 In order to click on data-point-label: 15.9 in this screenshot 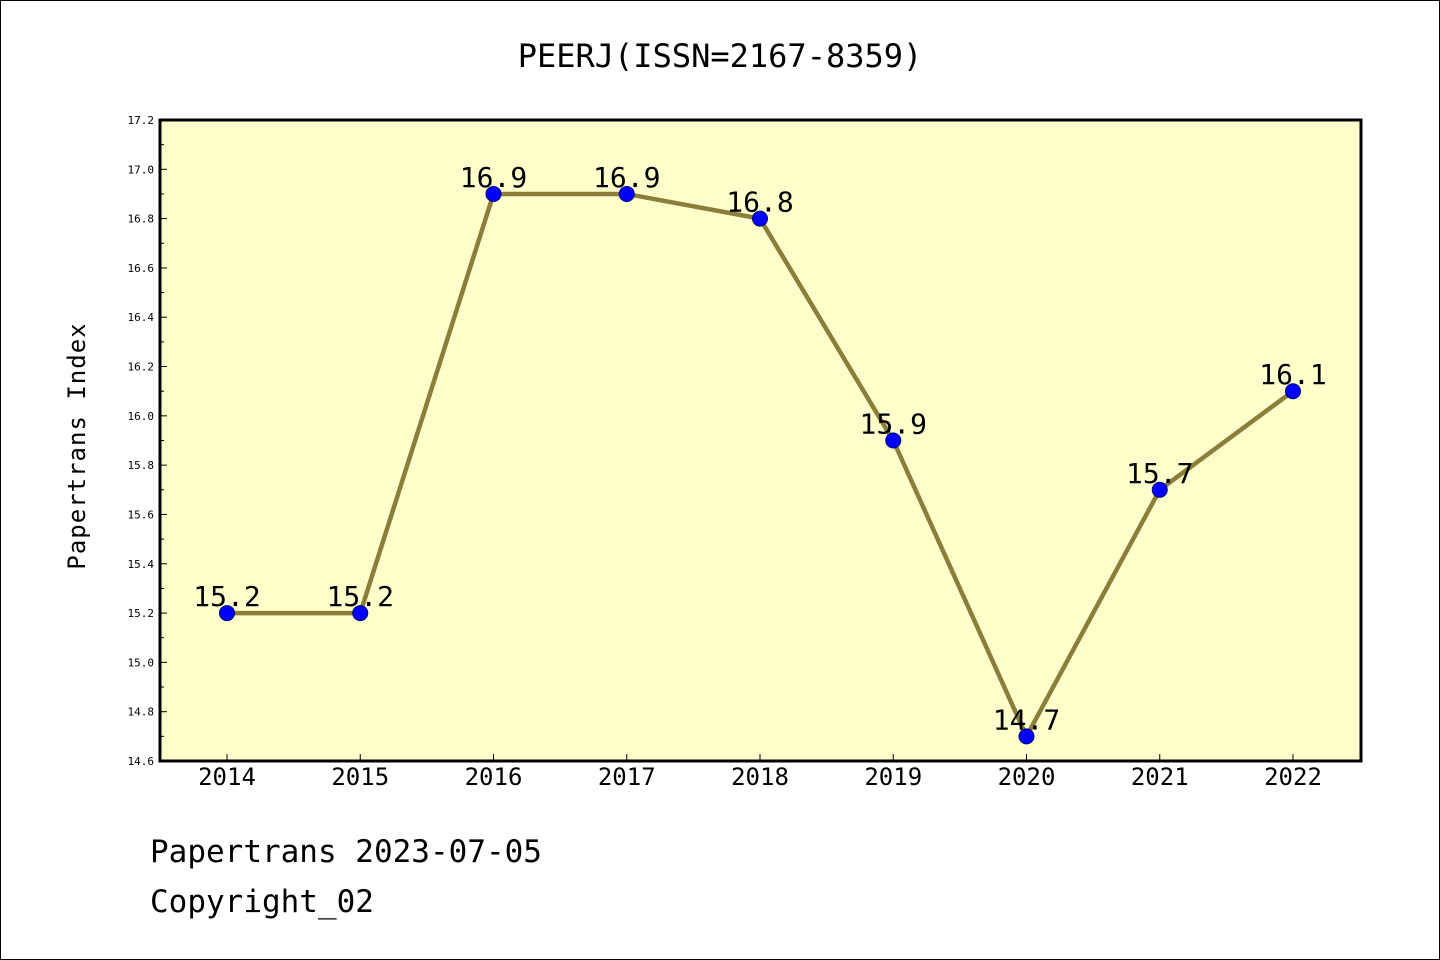, I will do `click(893, 424)`.